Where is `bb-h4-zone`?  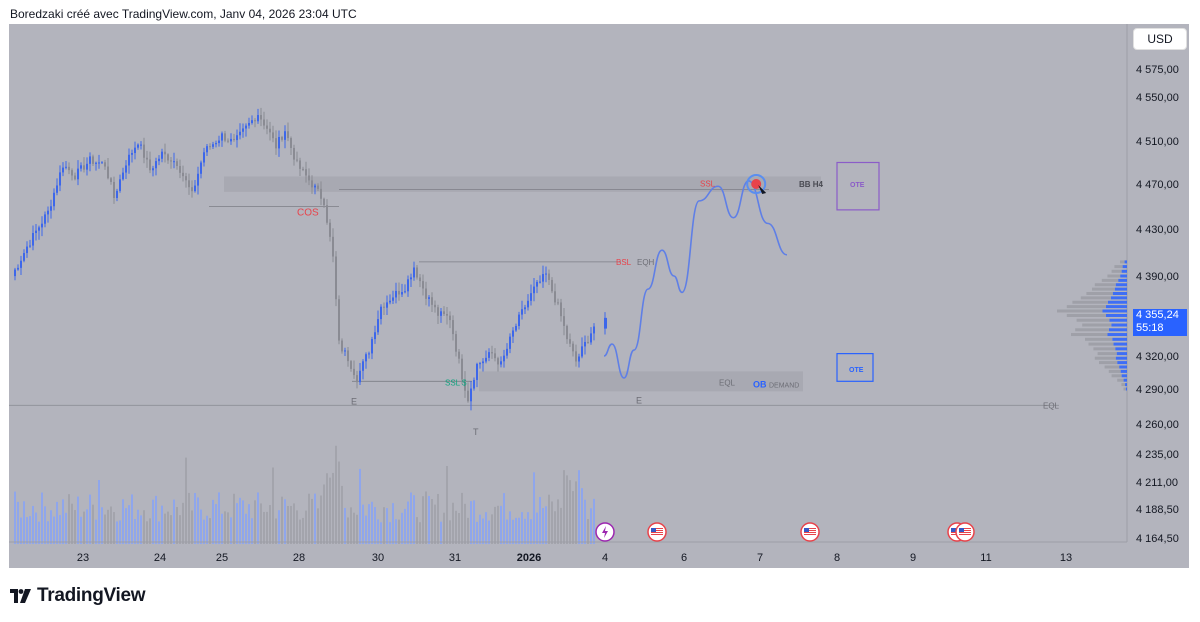
bb-h4-zone is located at coordinates (522, 184).